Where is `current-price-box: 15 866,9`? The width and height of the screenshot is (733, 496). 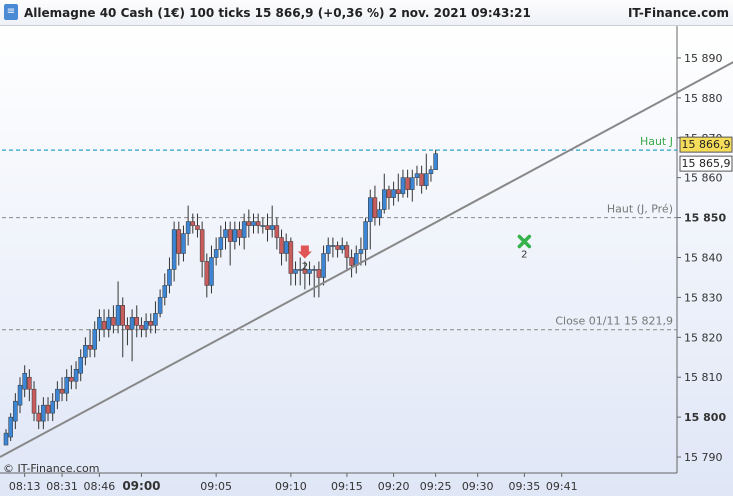
current-price-box: 15 866,9 is located at coordinates (706, 144).